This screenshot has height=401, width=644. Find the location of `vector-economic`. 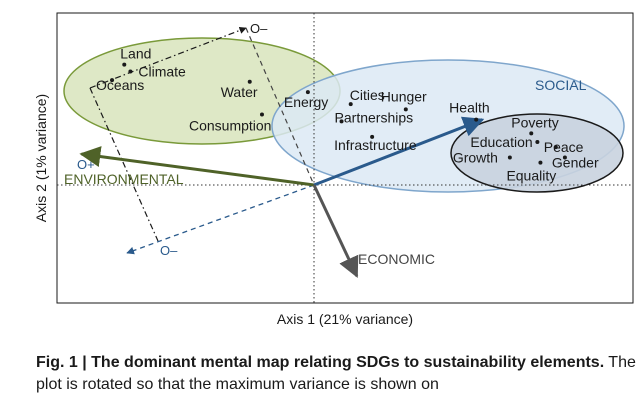

vector-economic is located at coordinates (335, 231).